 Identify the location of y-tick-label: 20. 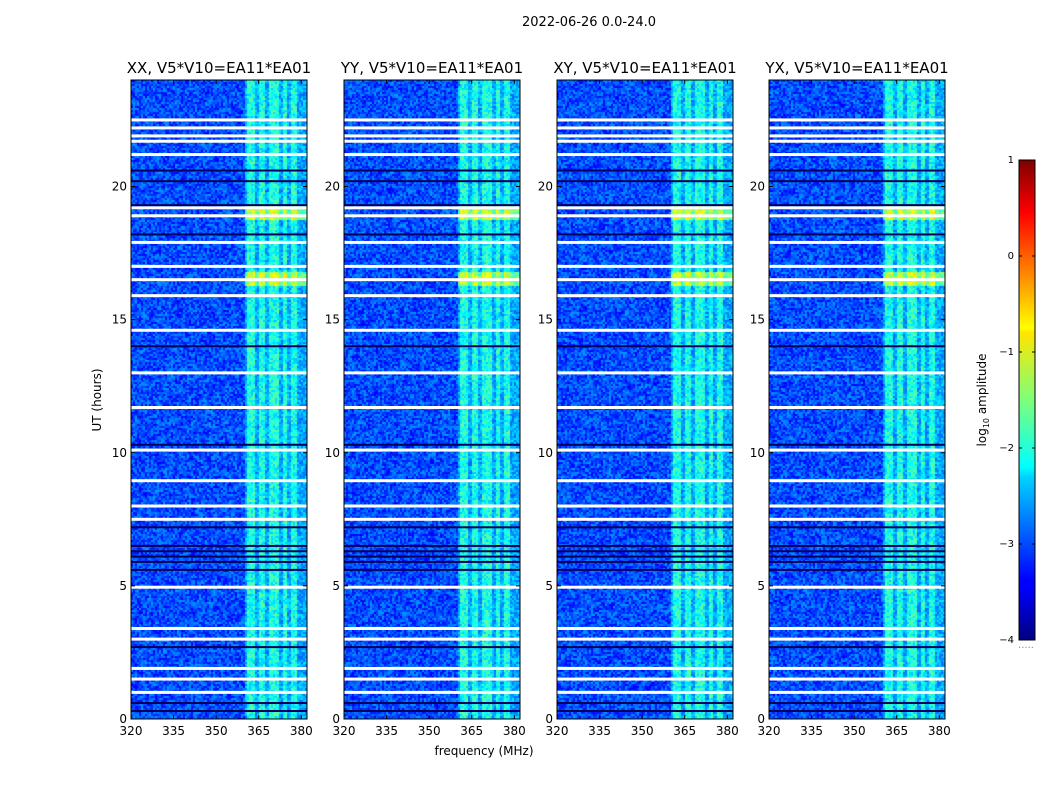
(757, 187).